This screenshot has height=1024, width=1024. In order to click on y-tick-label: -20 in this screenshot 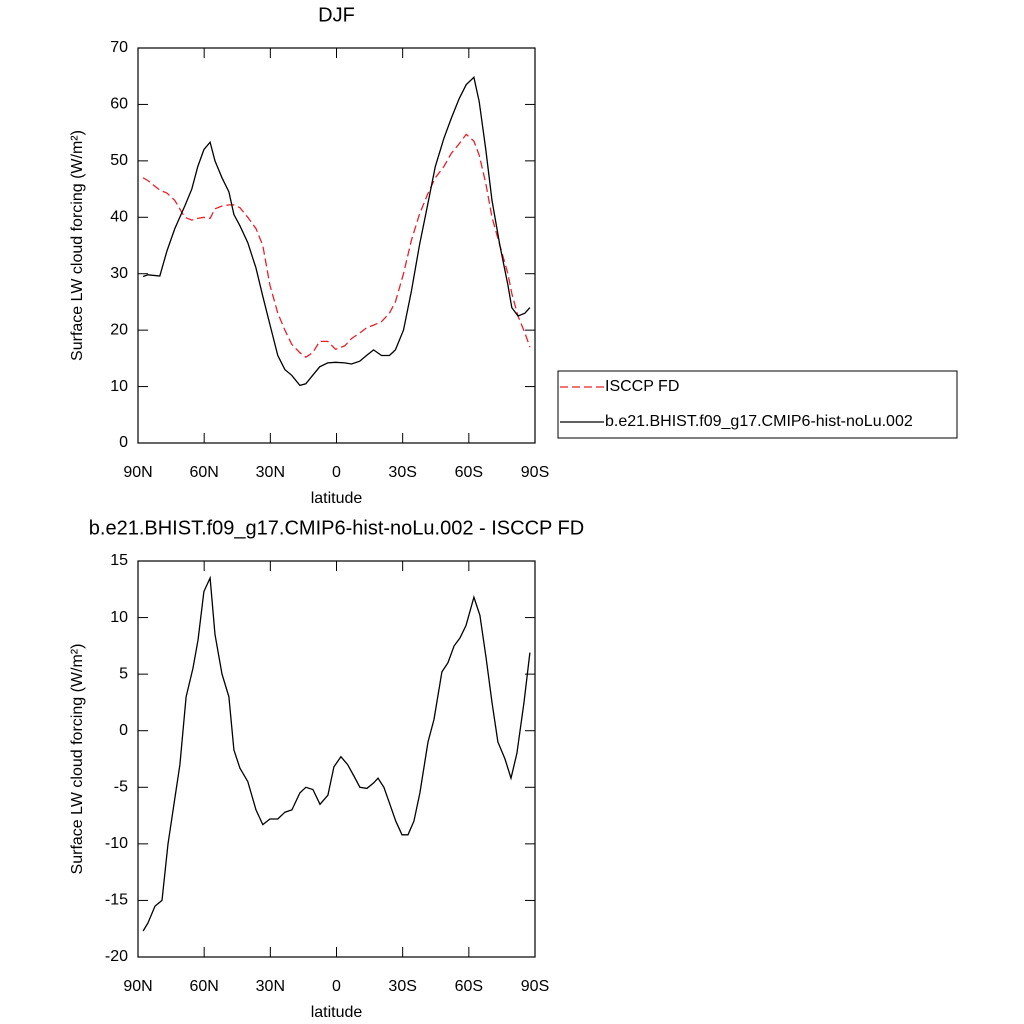, I will do `click(116, 956)`.